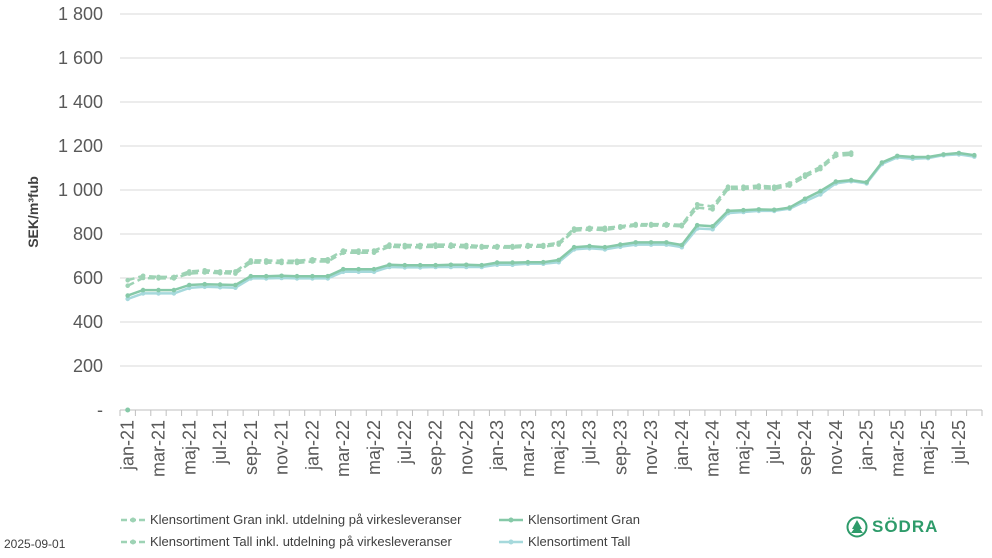  Describe the element at coordinates (88, 278) in the screenshot. I see `y-tick-label: 600` at that location.